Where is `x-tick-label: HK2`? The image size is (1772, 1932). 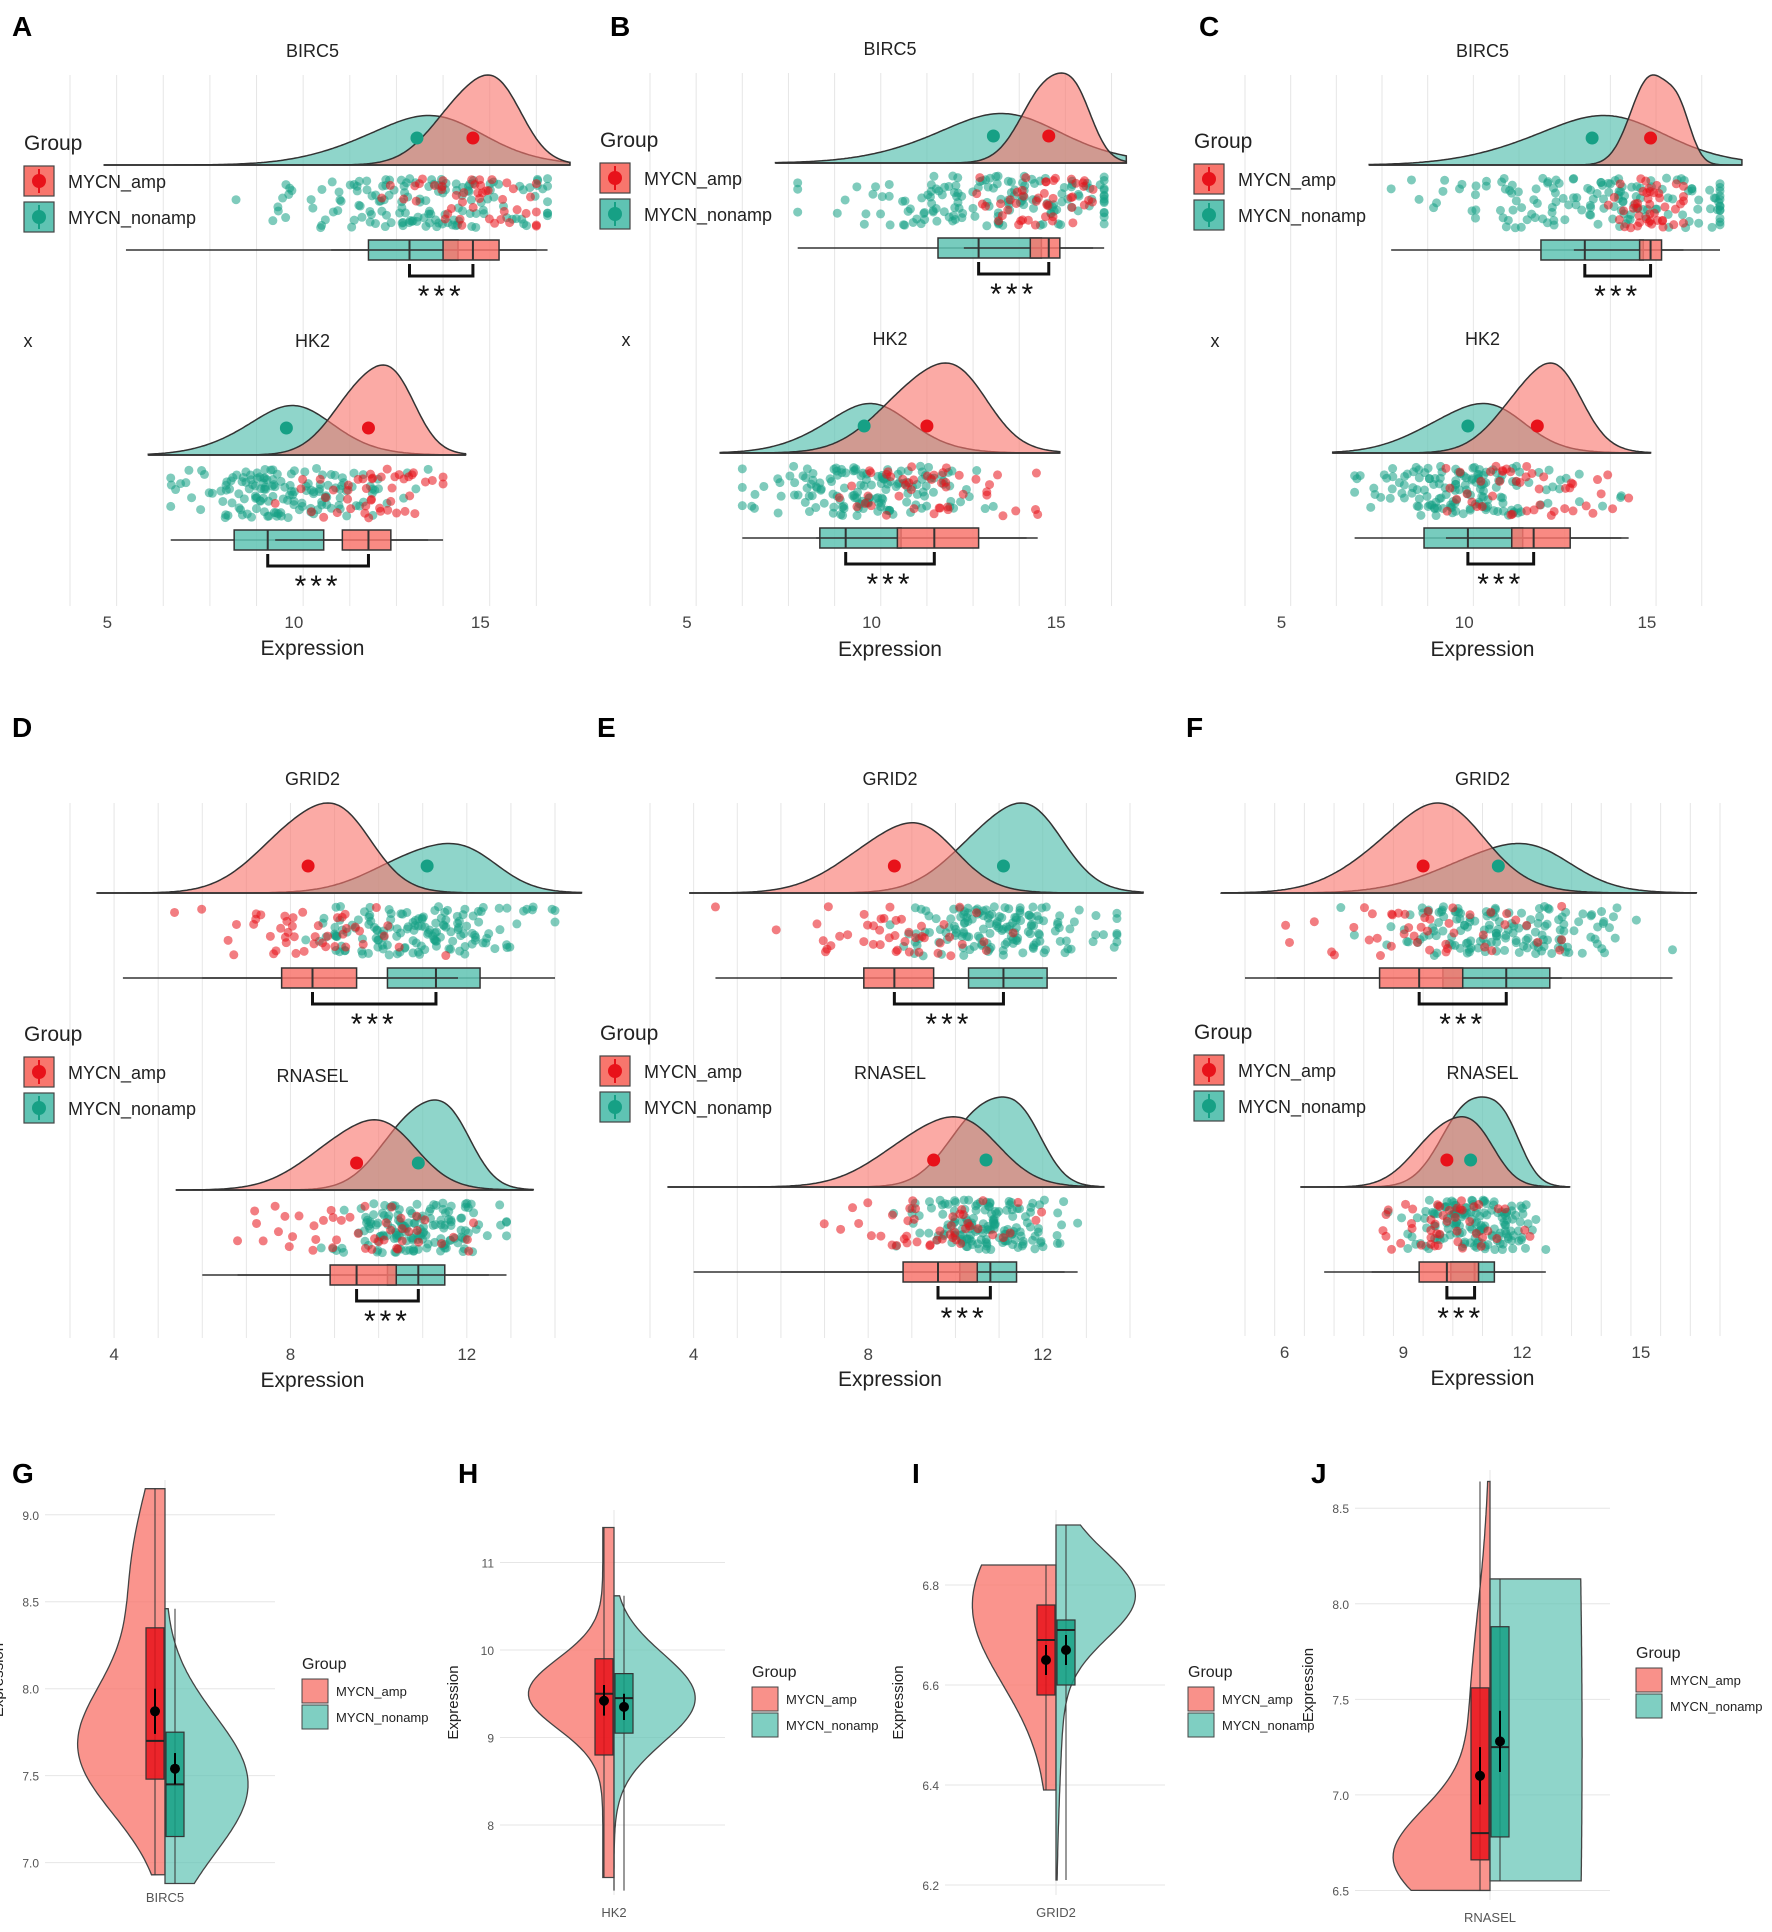
x-tick-label: HK2 is located at coordinates (613, 1912).